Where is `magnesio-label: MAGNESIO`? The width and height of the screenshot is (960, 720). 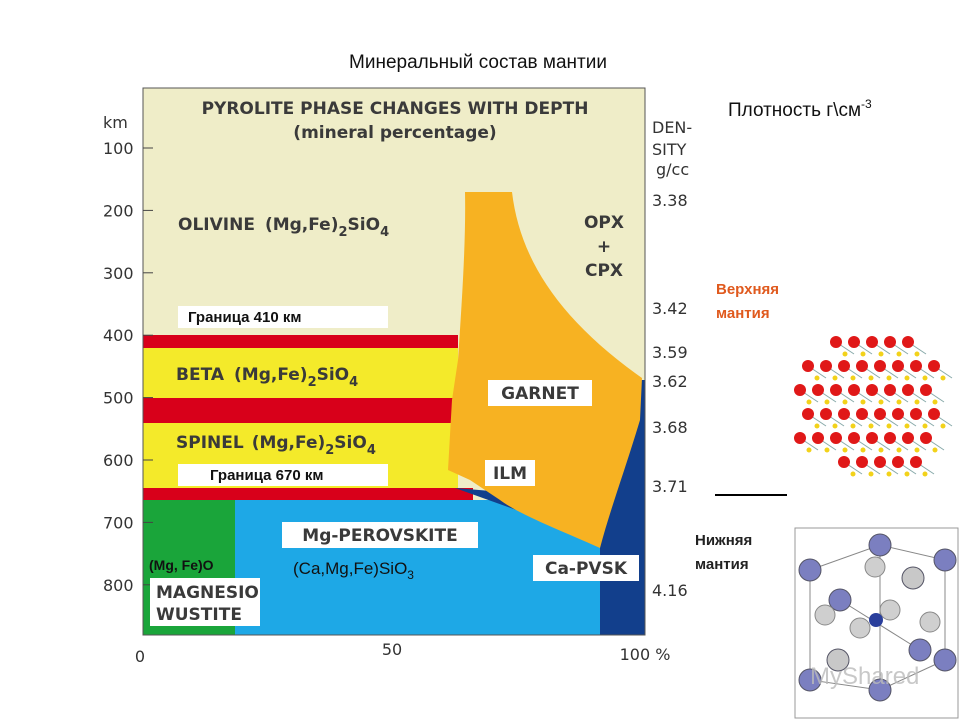 magnesio-label: MAGNESIO is located at coordinates (207, 593).